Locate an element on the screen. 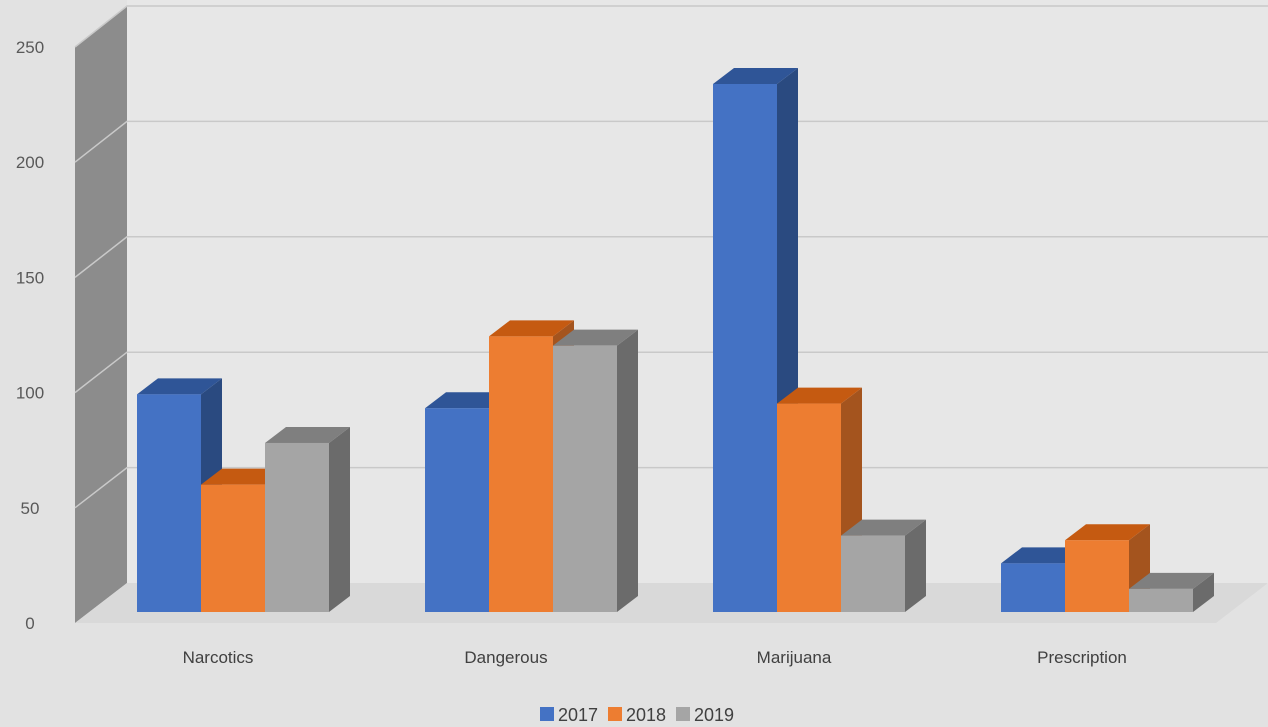  legend: 2017 2018 2019 is located at coordinates (637, 715).